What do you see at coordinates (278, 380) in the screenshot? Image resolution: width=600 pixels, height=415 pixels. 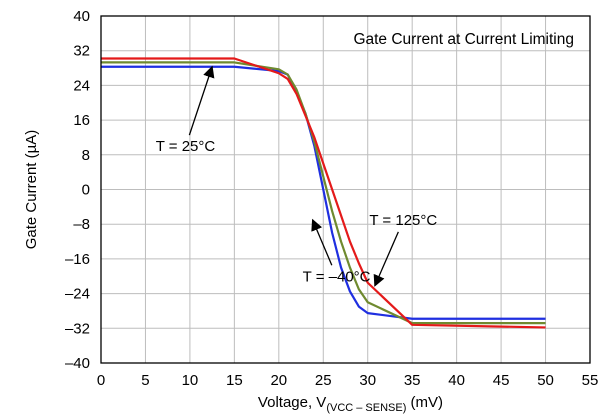 I see `x-tick-label: 20` at bounding box center [278, 380].